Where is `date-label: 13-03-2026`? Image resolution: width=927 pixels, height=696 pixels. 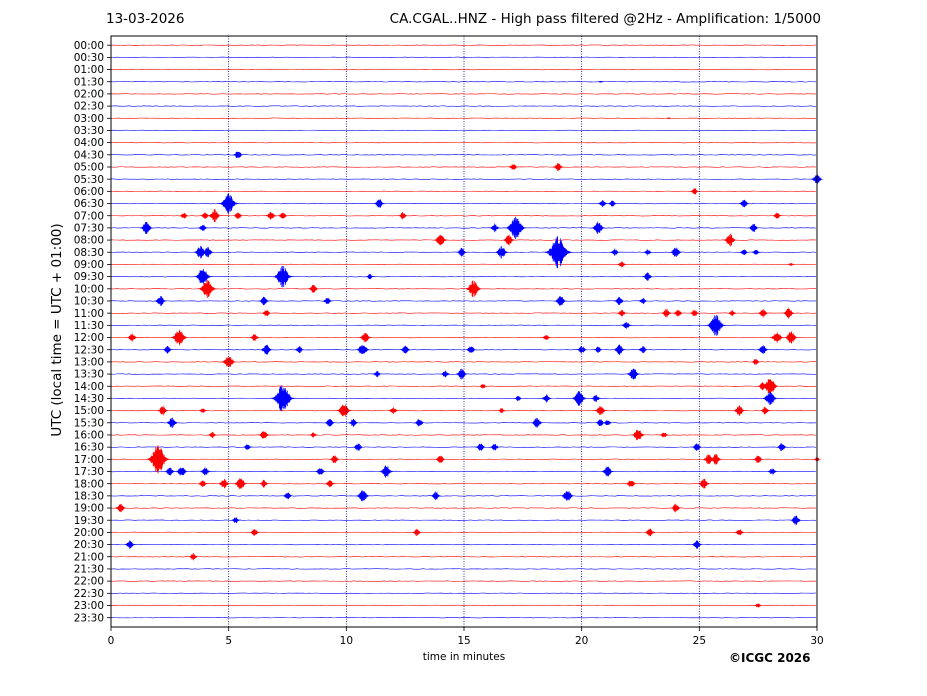
date-label: 13-03-2026 is located at coordinates (145, 19).